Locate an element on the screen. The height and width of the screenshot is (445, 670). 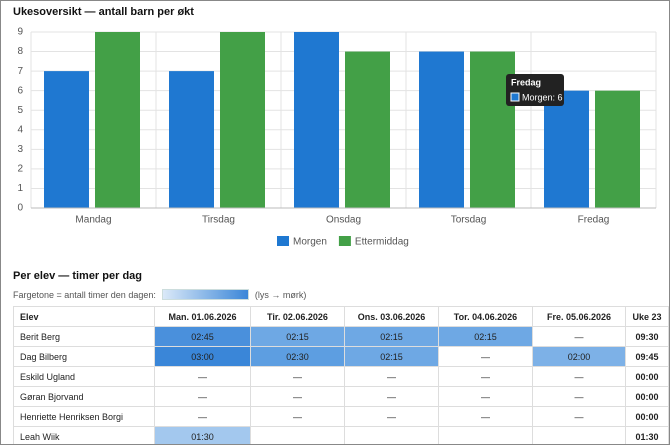
header-cell: Elev is located at coordinates (84, 316).